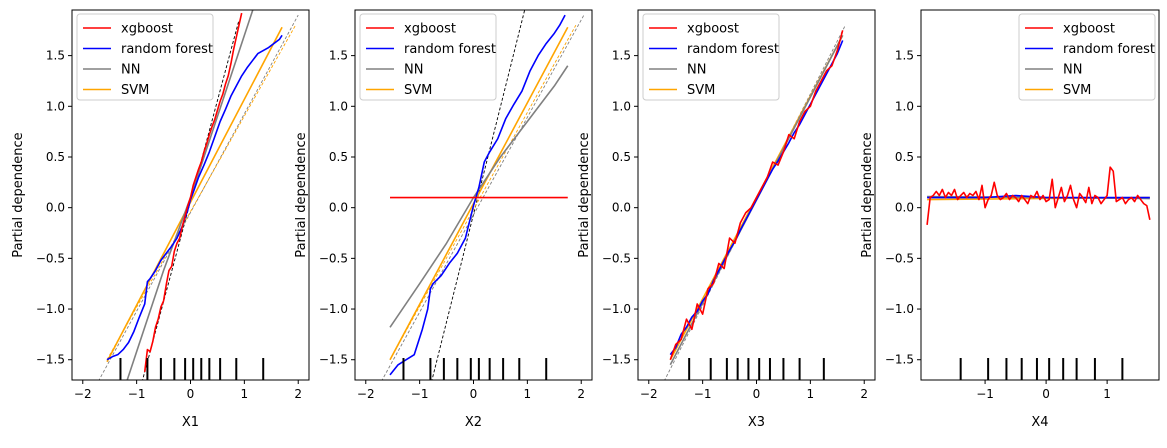 Image resolution: width=1167 pixels, height=448 pixels. I want to click on x-axis-label: X4, so click(1039, 422).